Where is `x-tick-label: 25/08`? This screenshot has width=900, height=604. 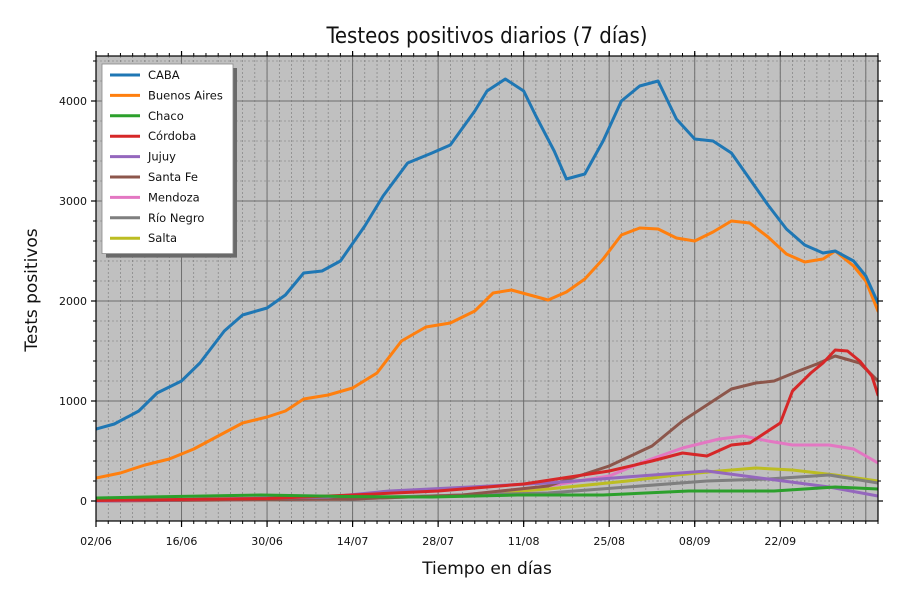 x-tick-label: 25/08 is located at coordinates (609, 541).